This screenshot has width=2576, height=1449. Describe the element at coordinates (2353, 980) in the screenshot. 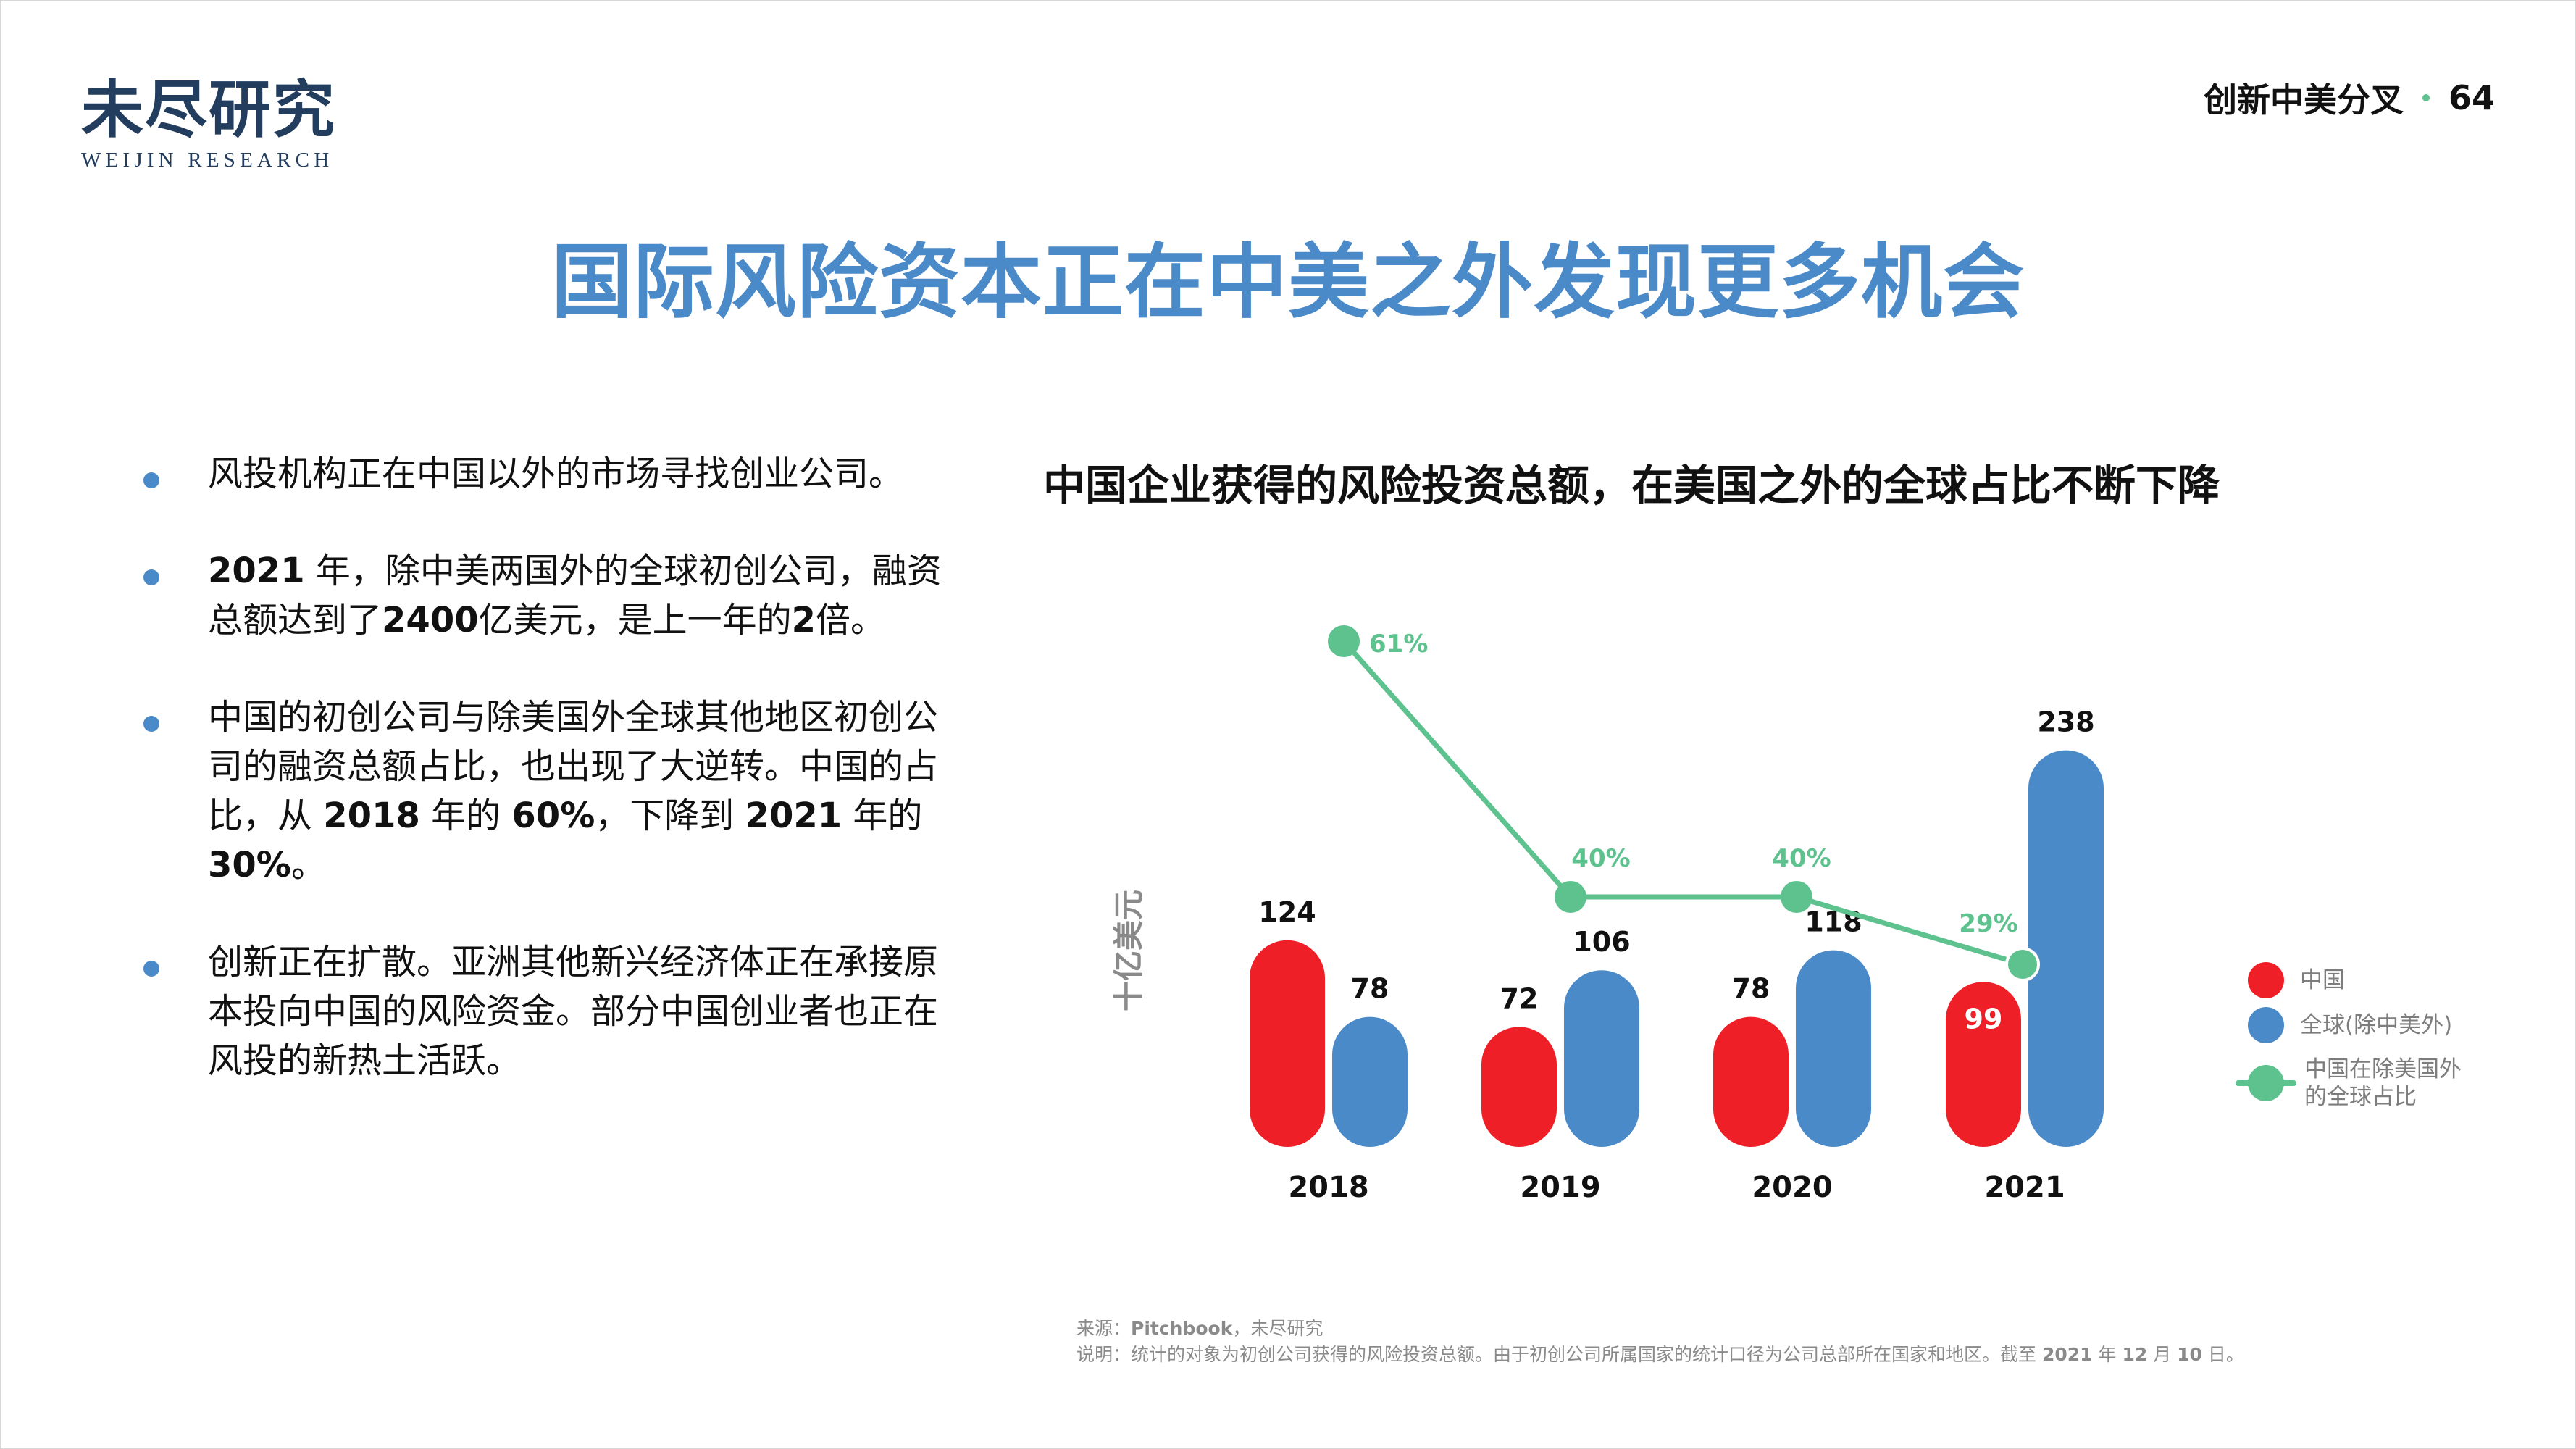

I see `legend-item-china: 中国` at that location.